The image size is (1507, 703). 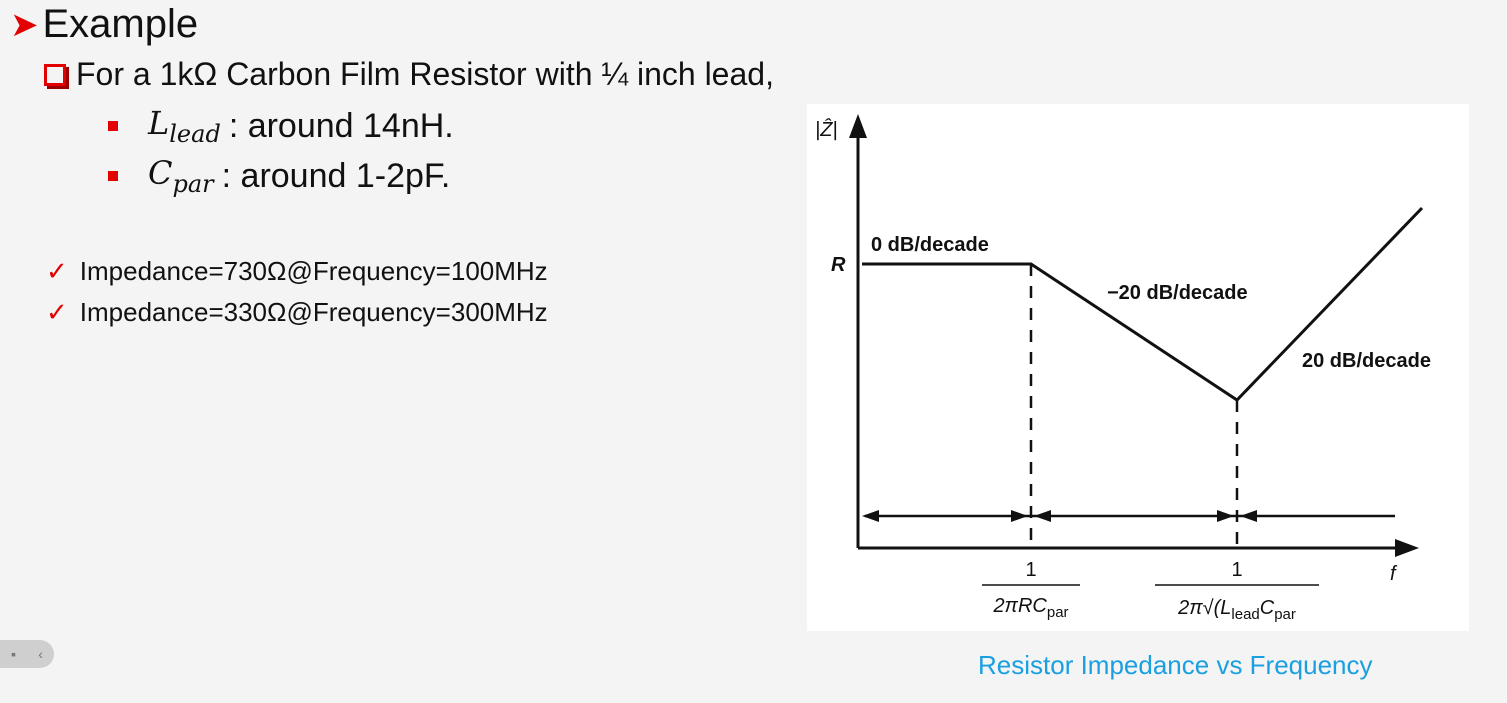 What do you see at coordinates (1236, 570) in the screenshot?
I see `breakpoint-2-numerator: 1` at bounding box center [1236, 570].